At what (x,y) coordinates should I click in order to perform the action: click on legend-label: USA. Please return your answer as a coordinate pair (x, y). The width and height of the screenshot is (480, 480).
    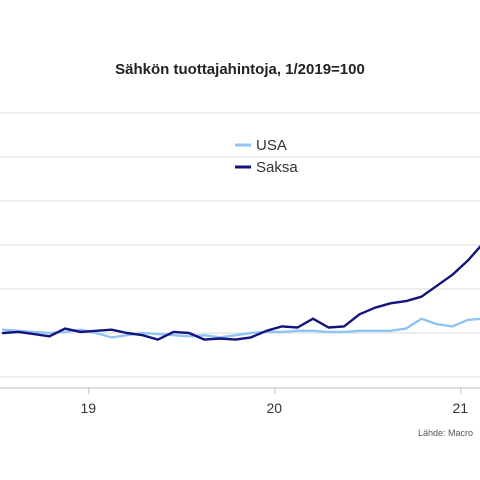
    Looking at the image, I should click on (271, 145).